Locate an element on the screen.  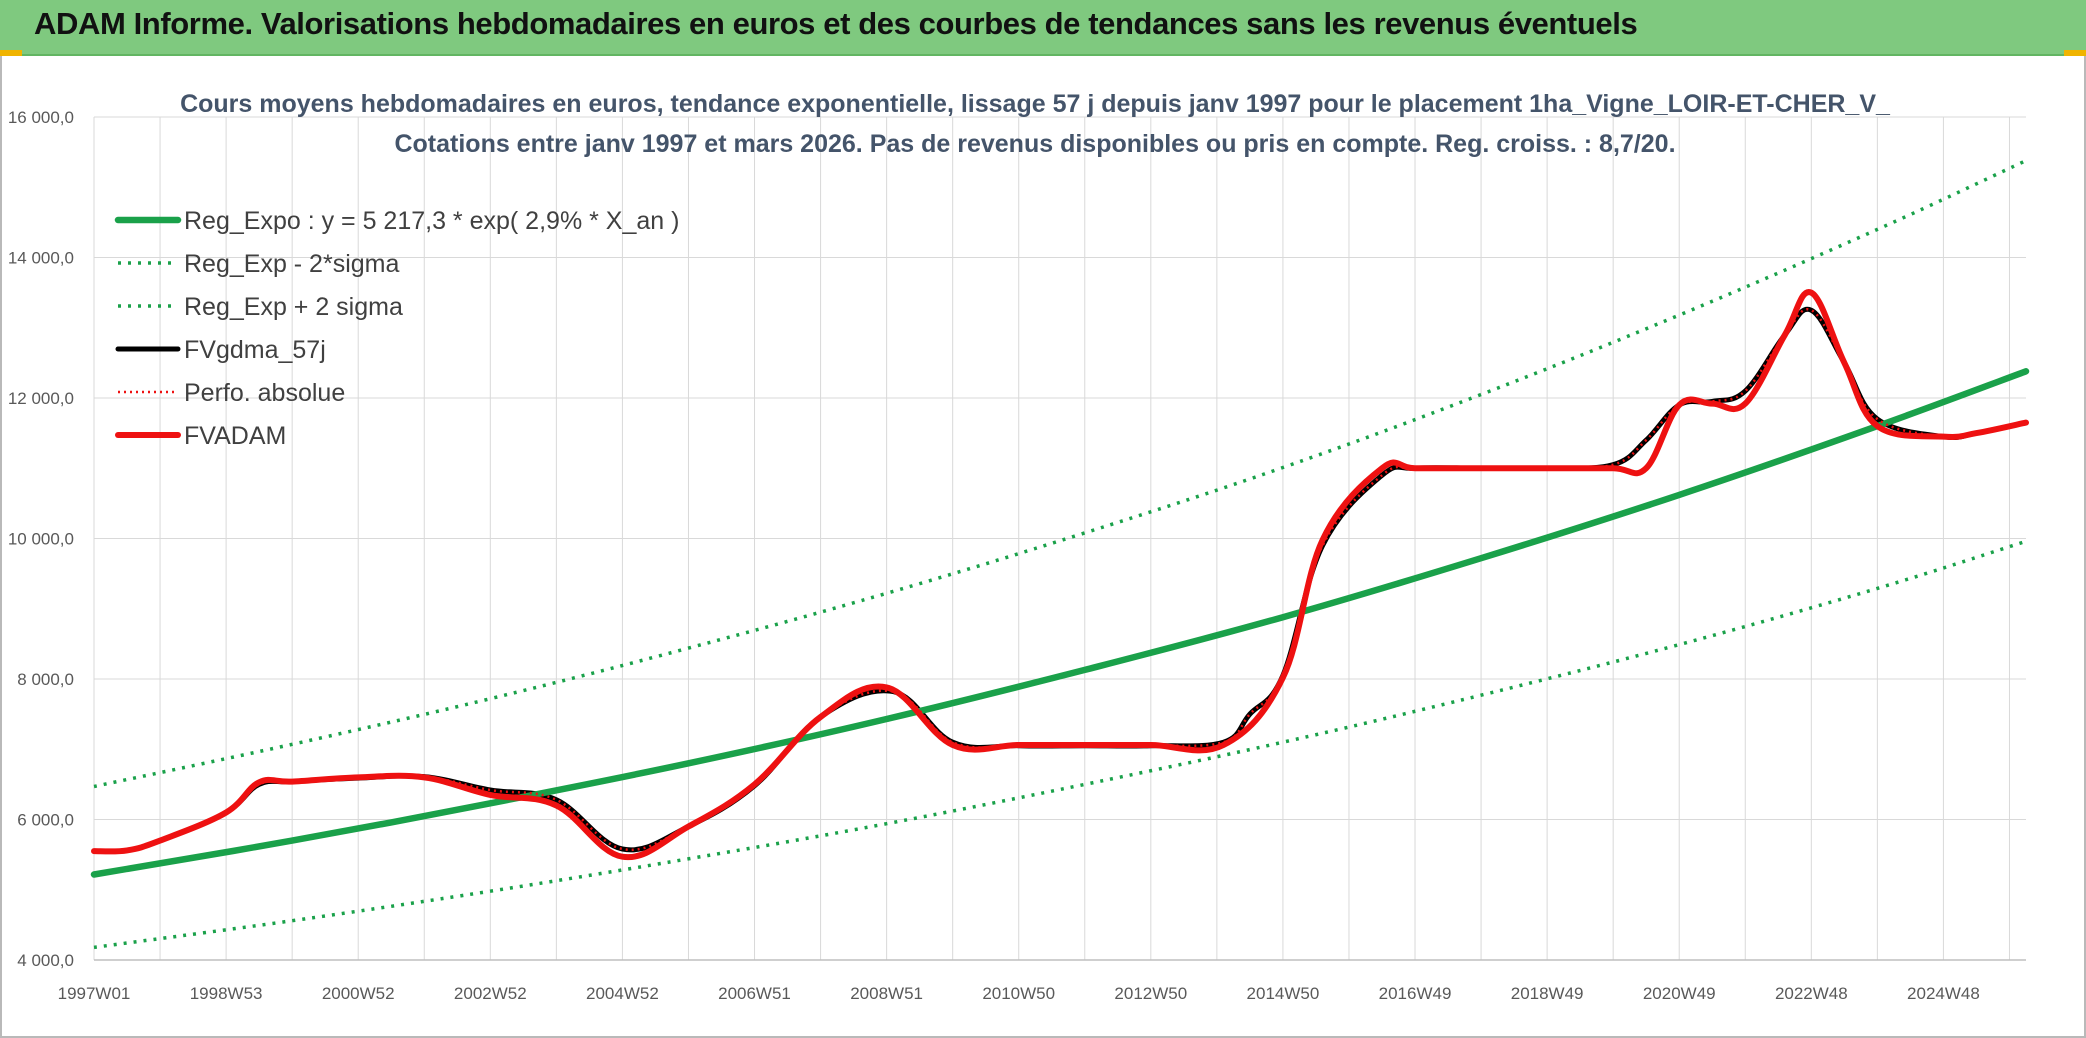
corner-mark-left is located at coordinates (11, 53).